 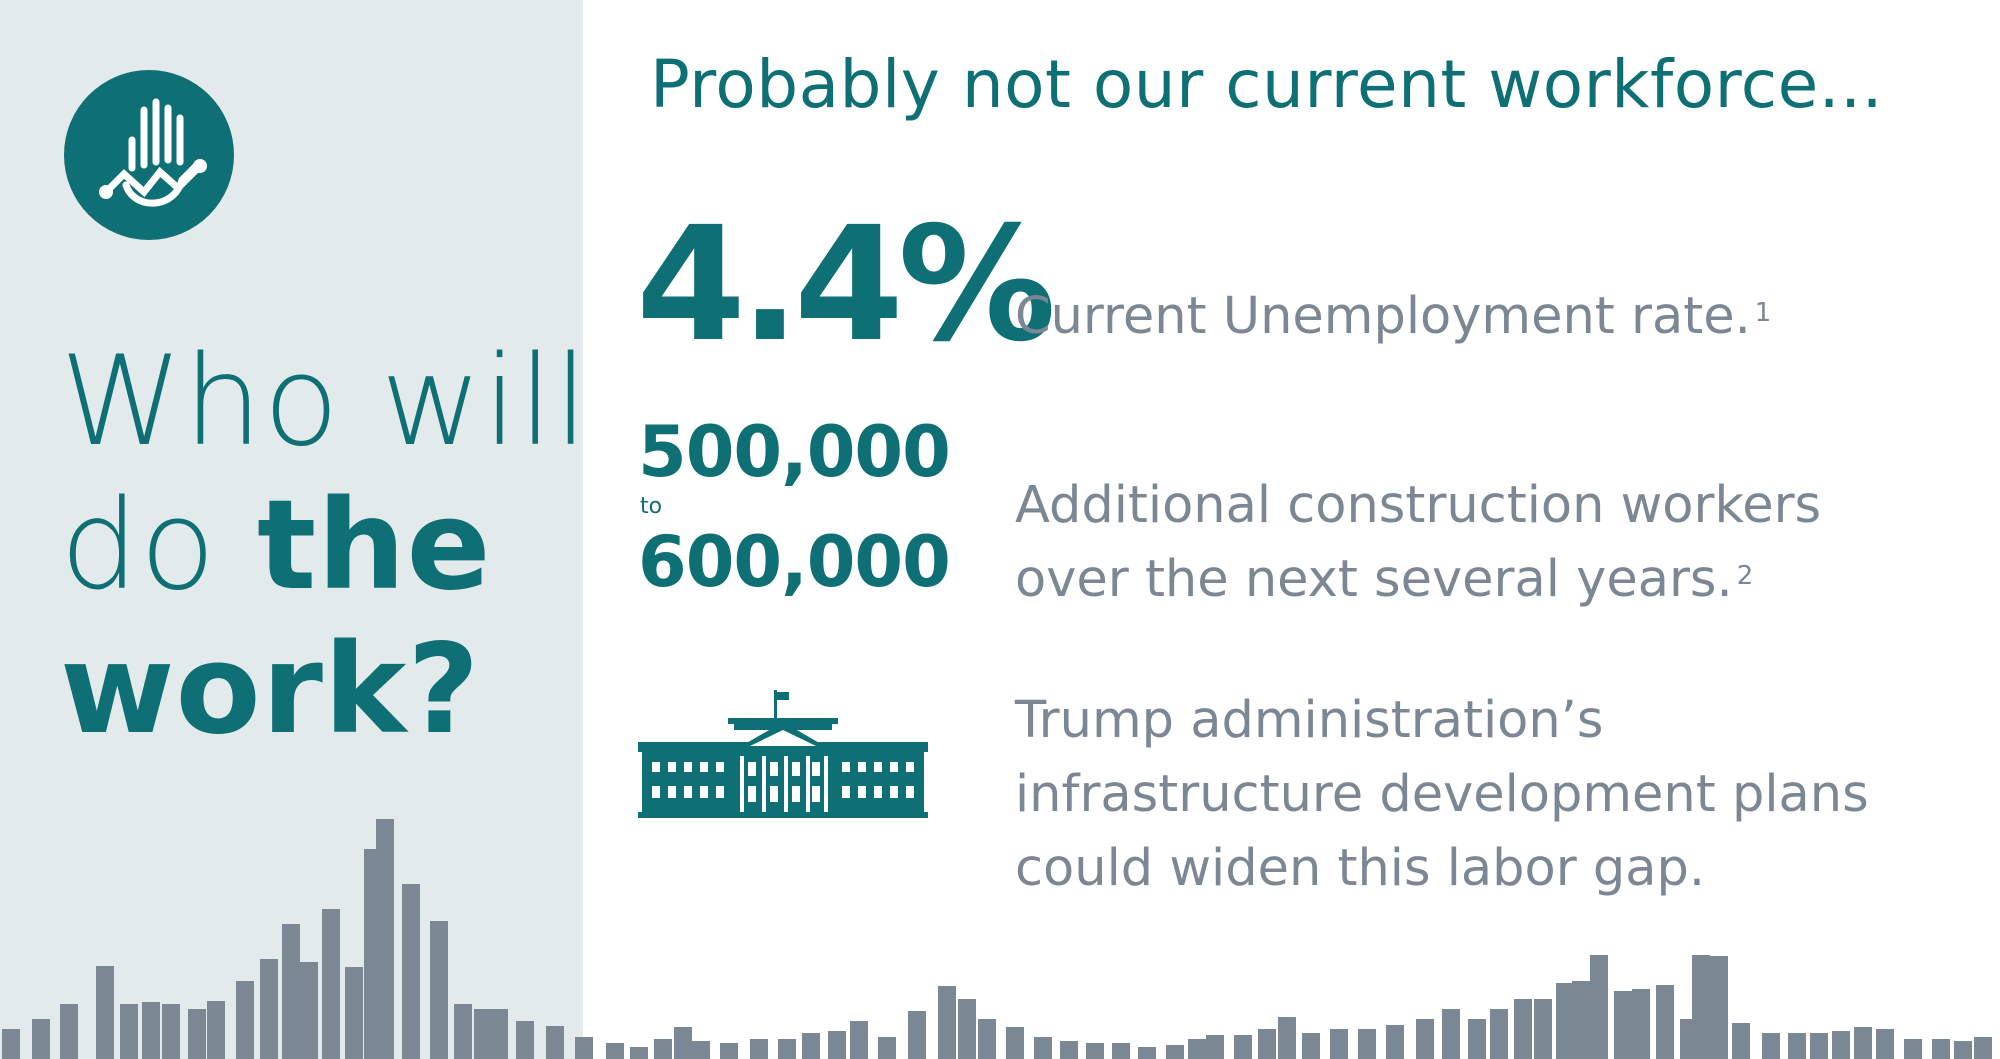 I want to click on headline-line-2: do the, so click(x=315, y=546).